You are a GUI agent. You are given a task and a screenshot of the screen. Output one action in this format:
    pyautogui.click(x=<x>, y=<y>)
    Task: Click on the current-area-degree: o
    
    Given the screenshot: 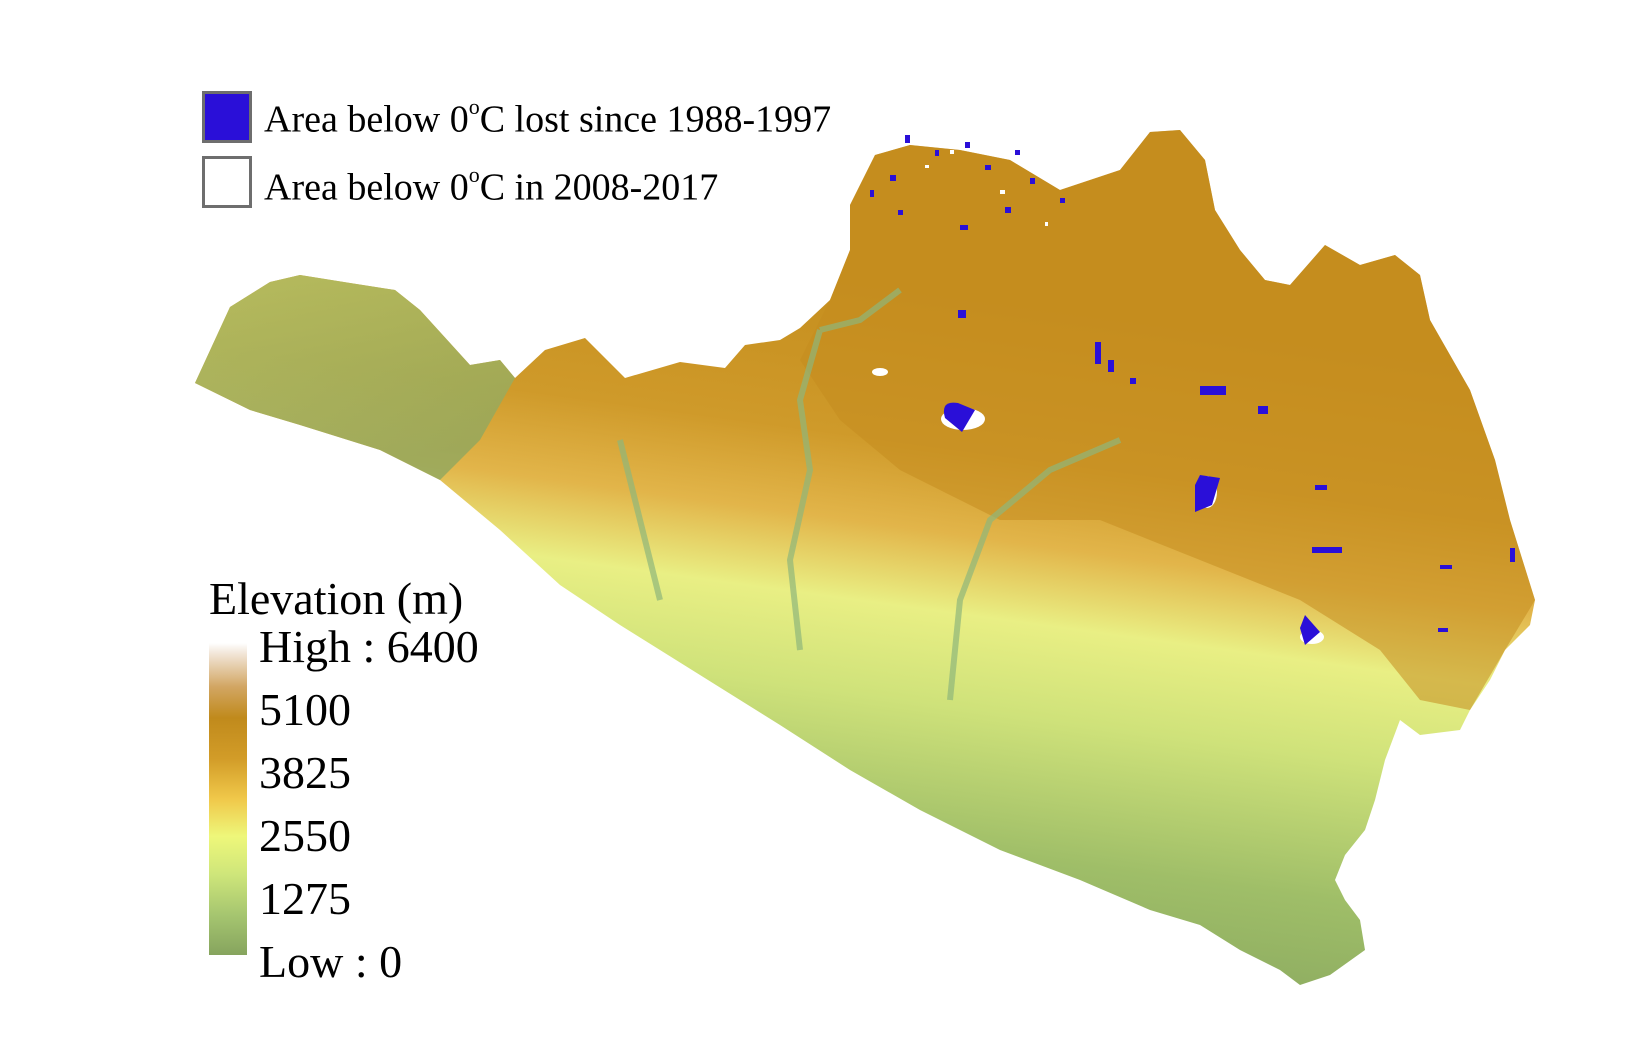 What is the action you would take?
    pyautogui.click(x=474, y=174)
    